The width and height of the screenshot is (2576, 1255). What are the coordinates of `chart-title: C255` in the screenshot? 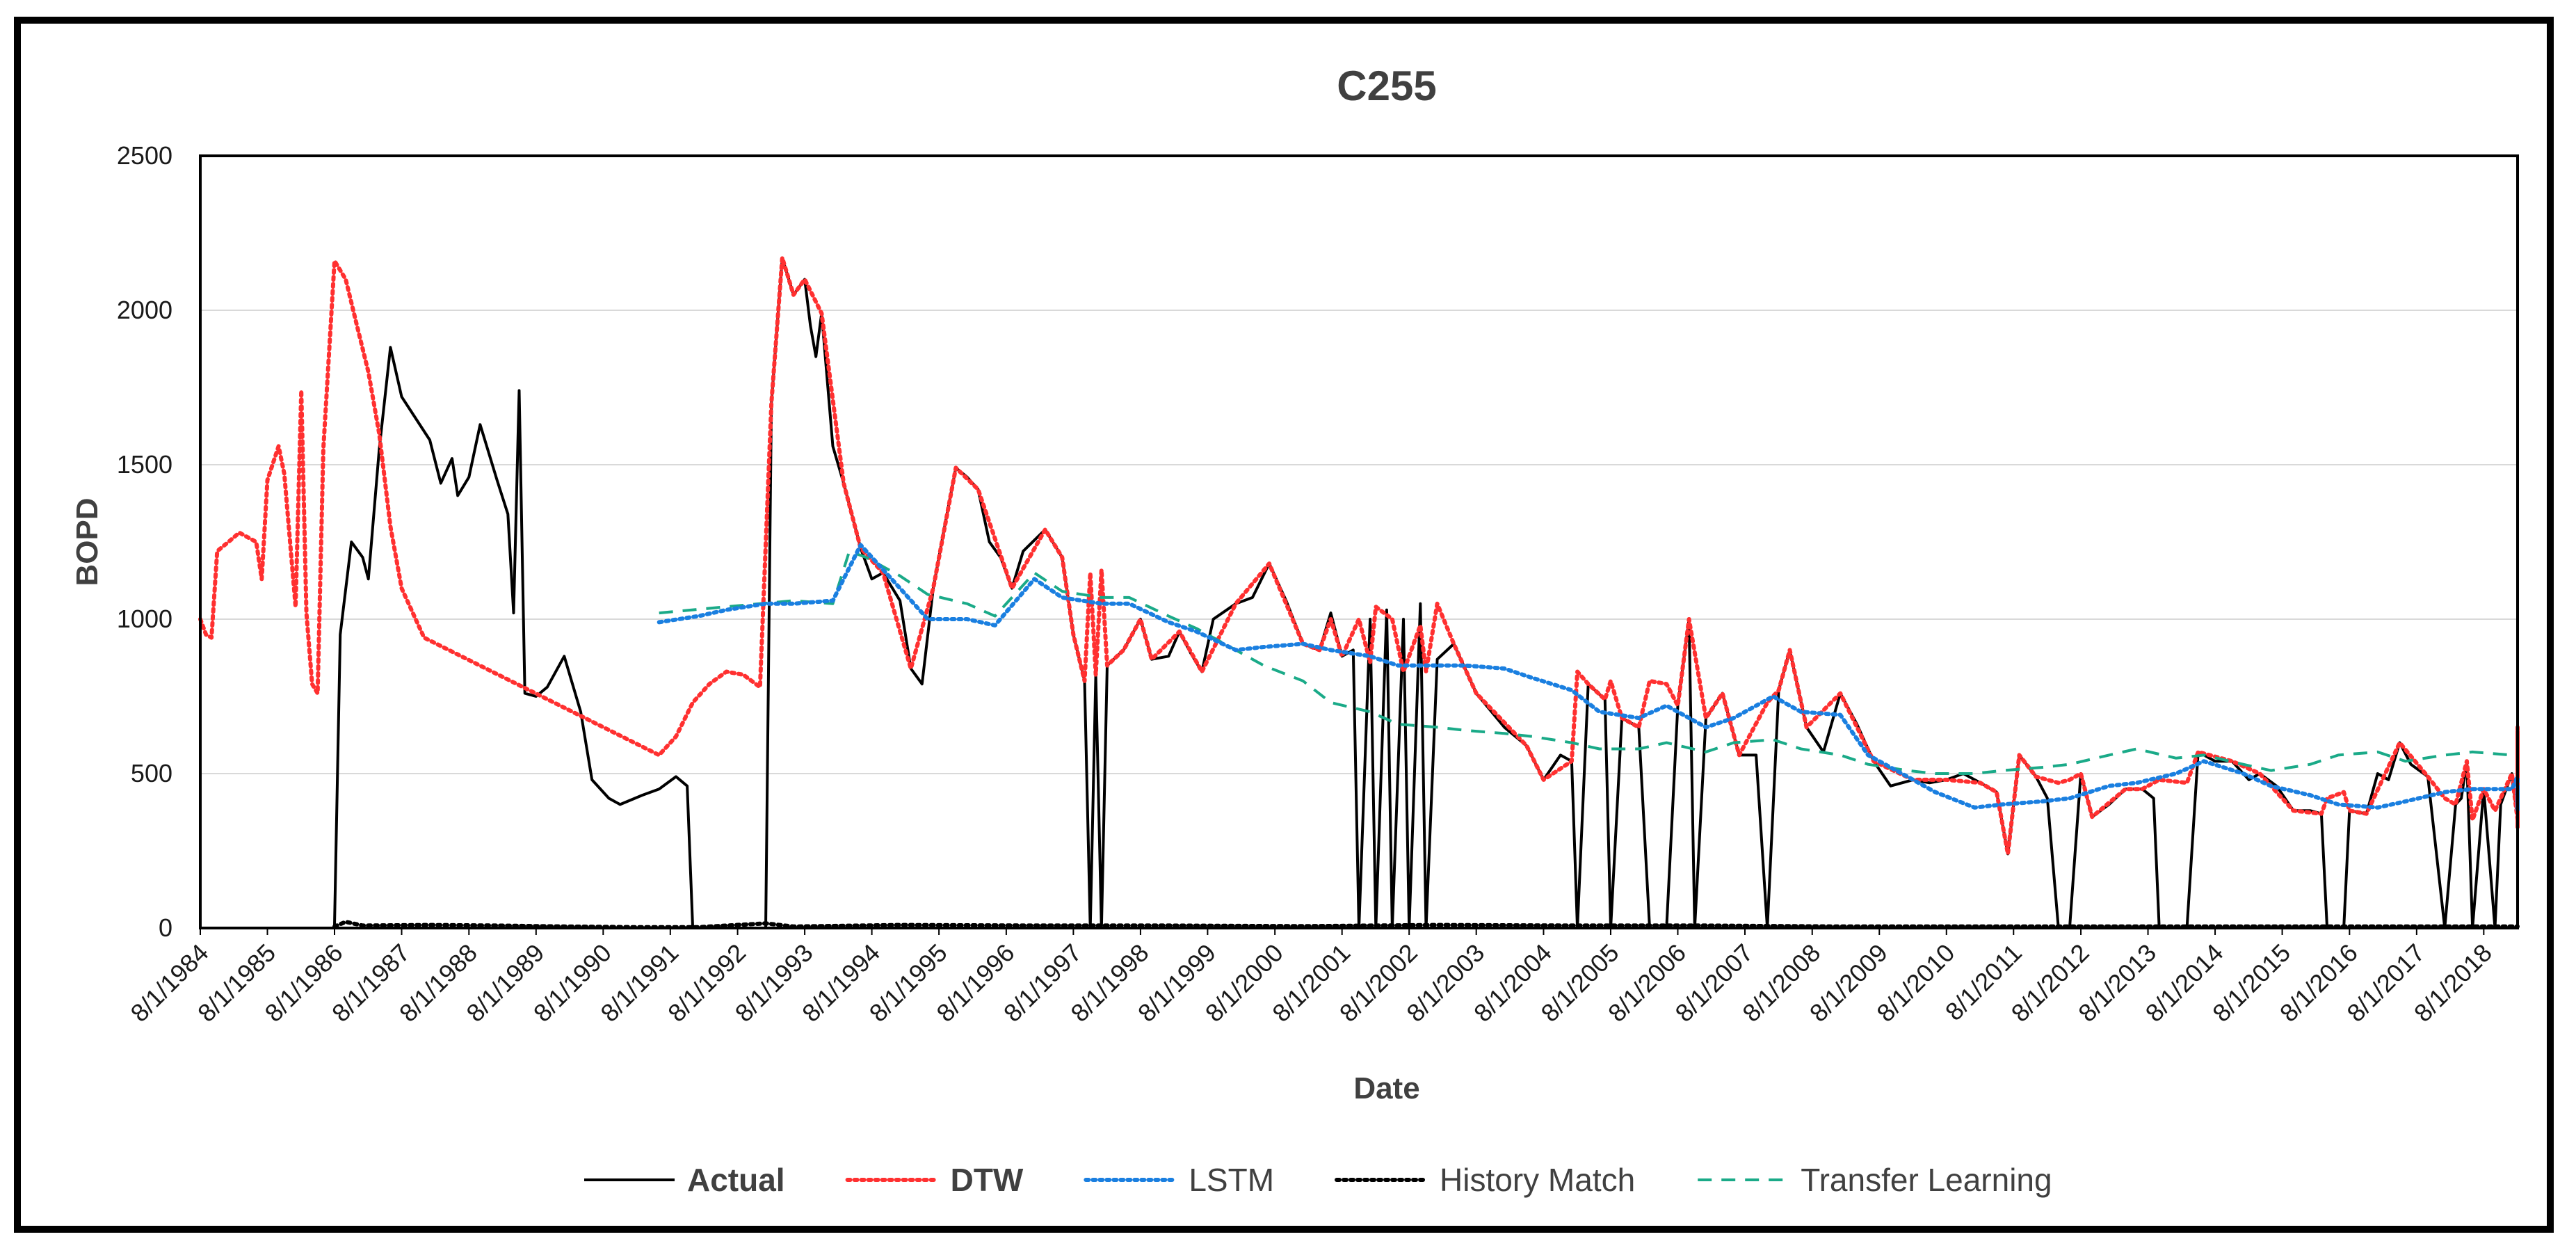 It's located at (1386, 86).